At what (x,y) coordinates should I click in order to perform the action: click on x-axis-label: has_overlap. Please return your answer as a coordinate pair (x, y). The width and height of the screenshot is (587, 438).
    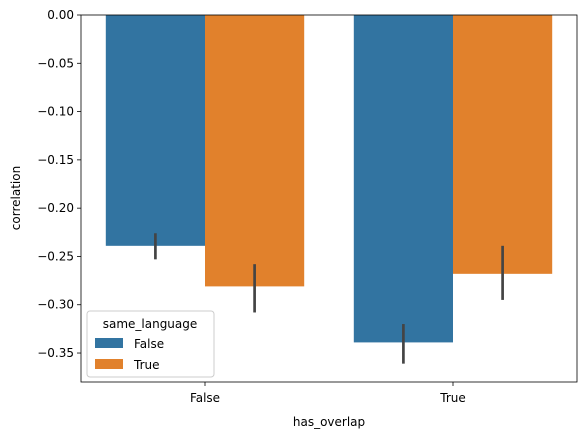
    Looking at the image, I should click on (329, 422).